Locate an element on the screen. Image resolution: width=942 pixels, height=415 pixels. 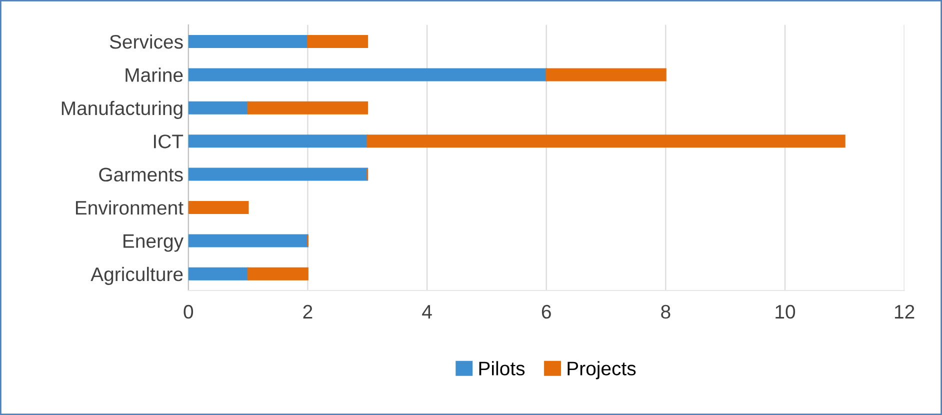
y-tick-label: Agriculture is located at coordinates (136, 275).